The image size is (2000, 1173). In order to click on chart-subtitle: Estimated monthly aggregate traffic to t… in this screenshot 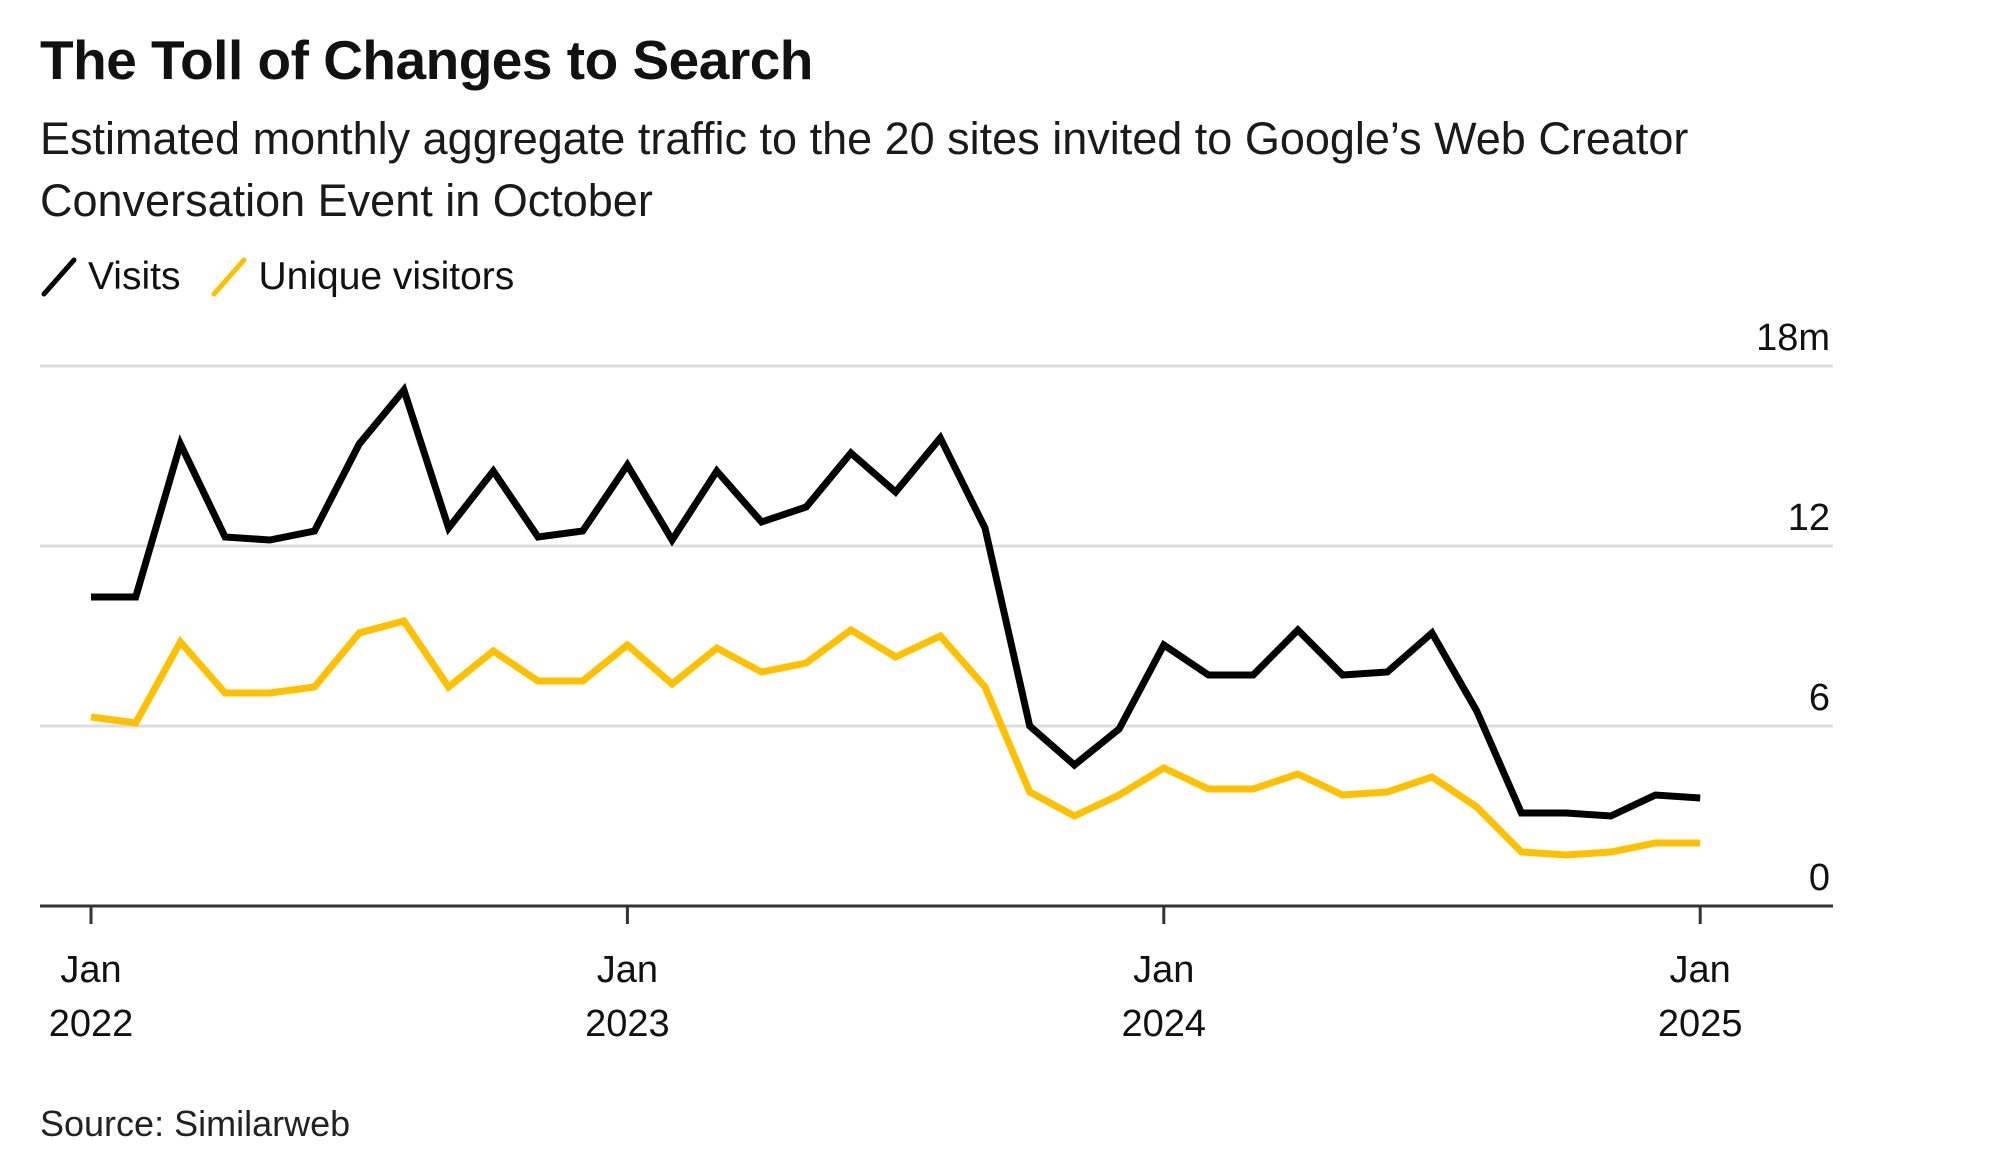, I will do `click(864, 169)`.